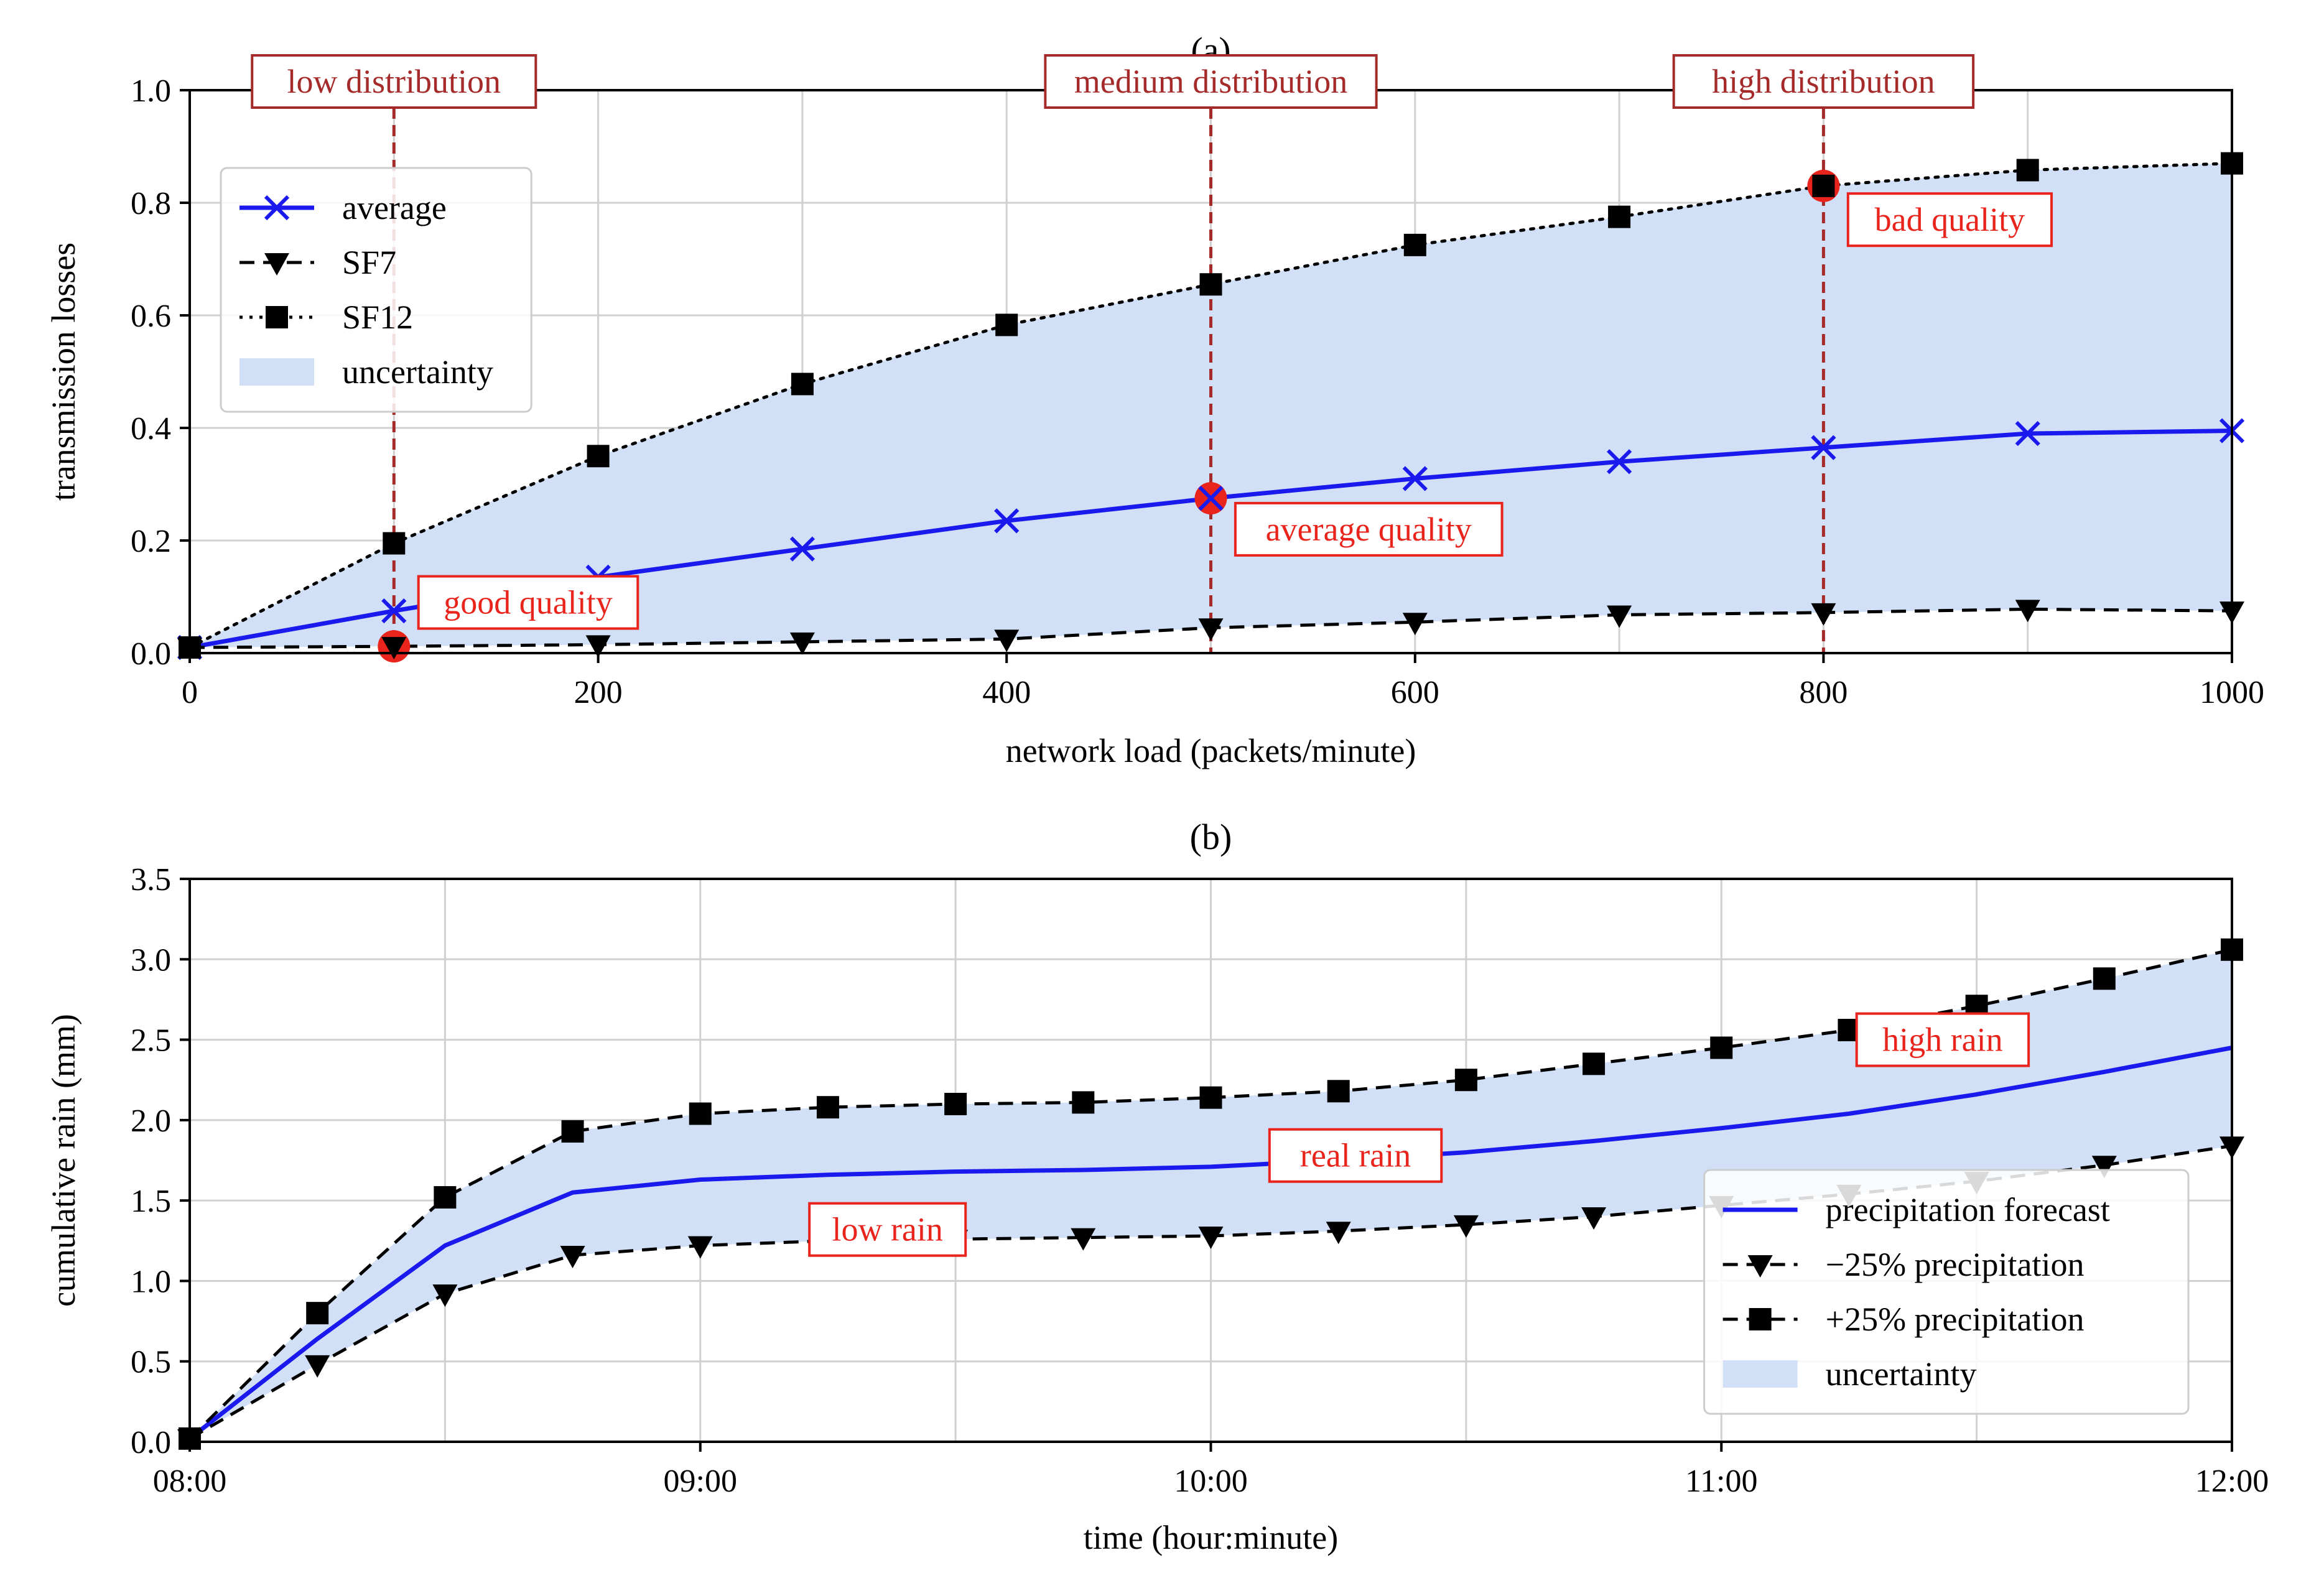  I want to click on y-tick-label: 0.5, so click(151, 1362).